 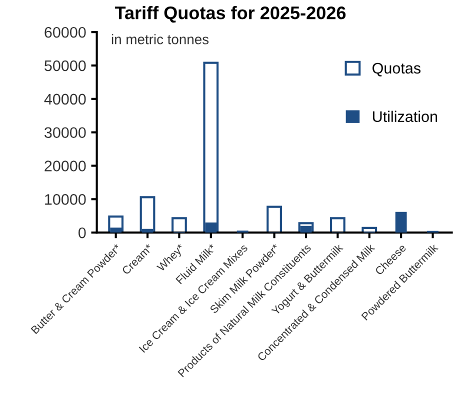 What do you see at coordinates (405, 116) in the screenshot?
I see `legend-label: Utilization` at bounding box center [405, 116].